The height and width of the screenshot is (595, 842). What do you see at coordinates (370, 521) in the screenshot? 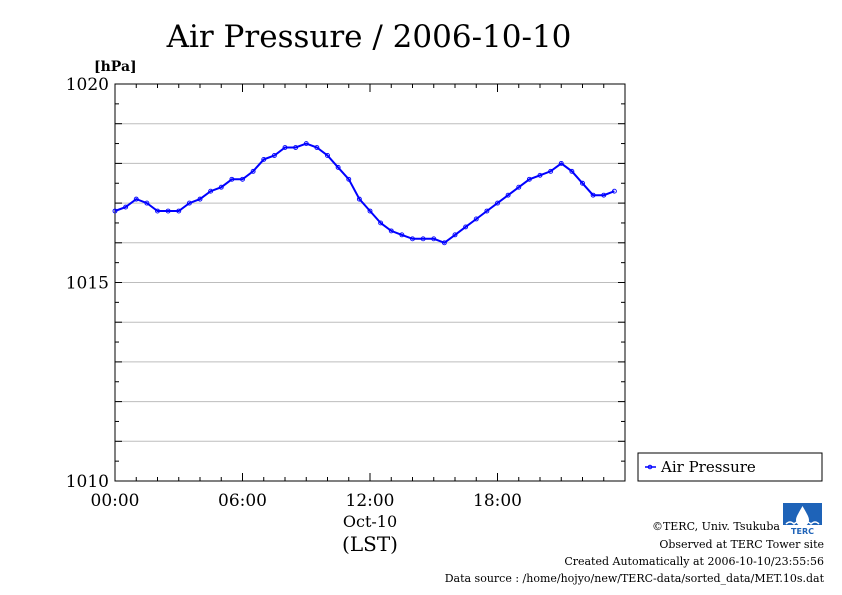
I see `x-axis-date-label: Oct-10` at bounding box center [370, 521].